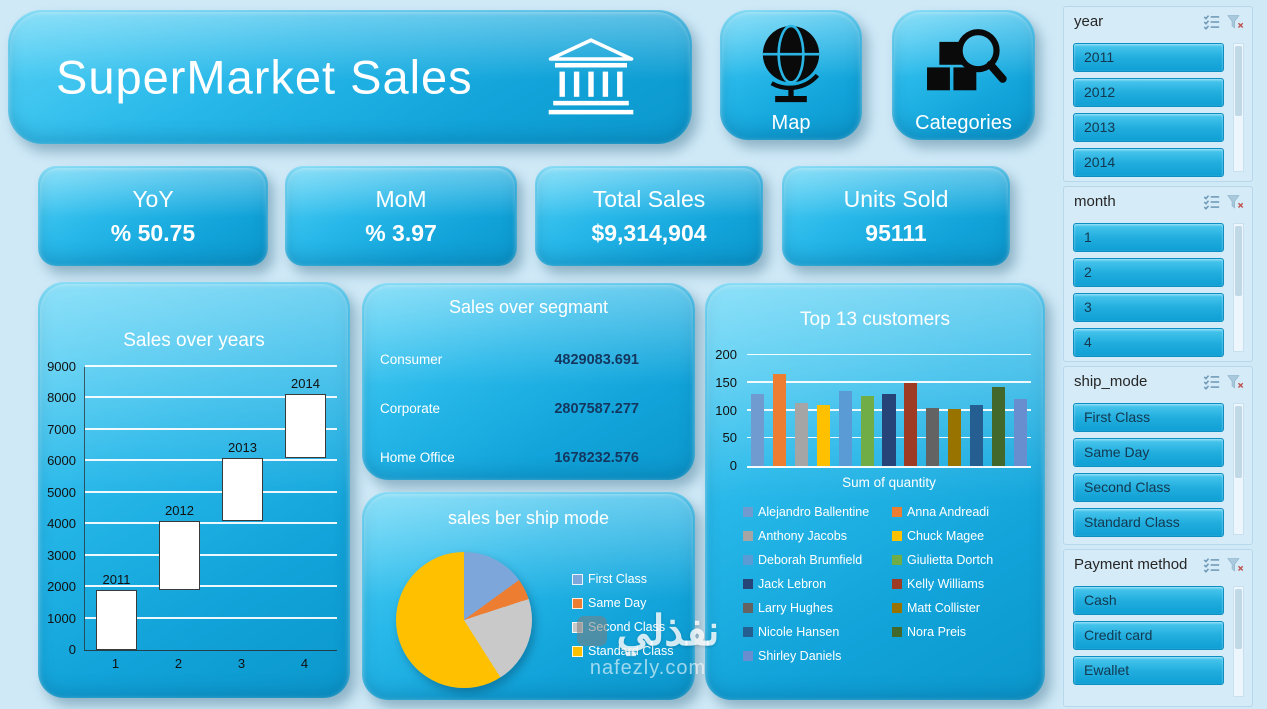  What do you see at coordinates (1089, 21) in the screenshot?
I see `slicer-title: year` at bounding box center [1089, 21].